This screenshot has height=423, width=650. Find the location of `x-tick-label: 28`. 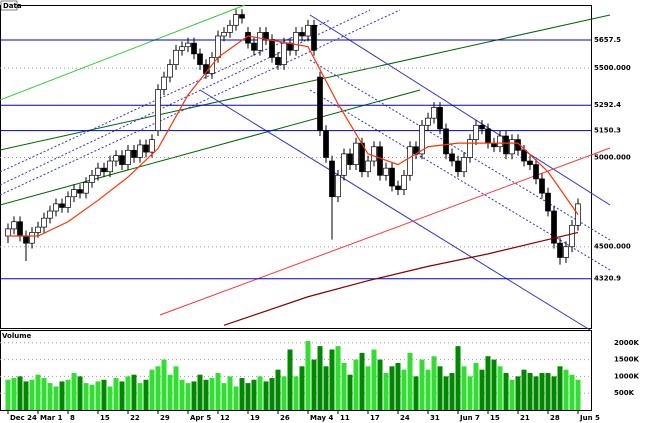

x-tick-label: 28 is located at coordinates (555, 418).